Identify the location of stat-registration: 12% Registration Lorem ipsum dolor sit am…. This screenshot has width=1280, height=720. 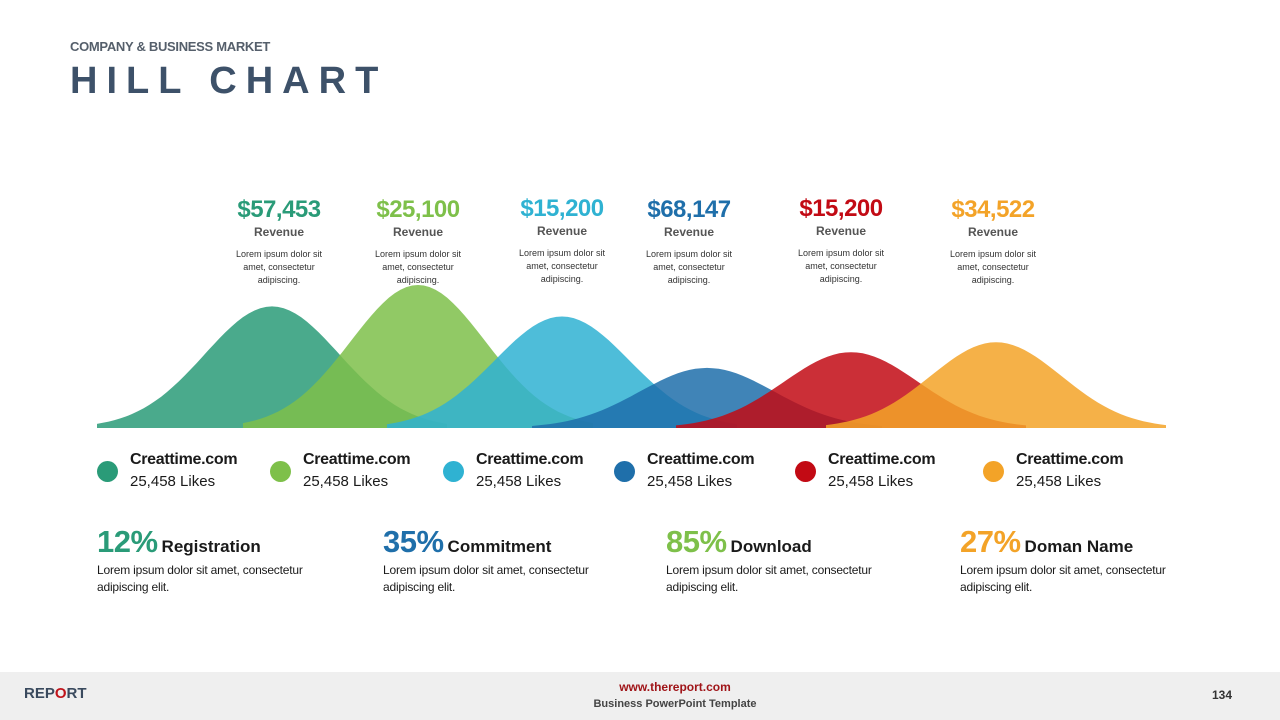
(227, 560).